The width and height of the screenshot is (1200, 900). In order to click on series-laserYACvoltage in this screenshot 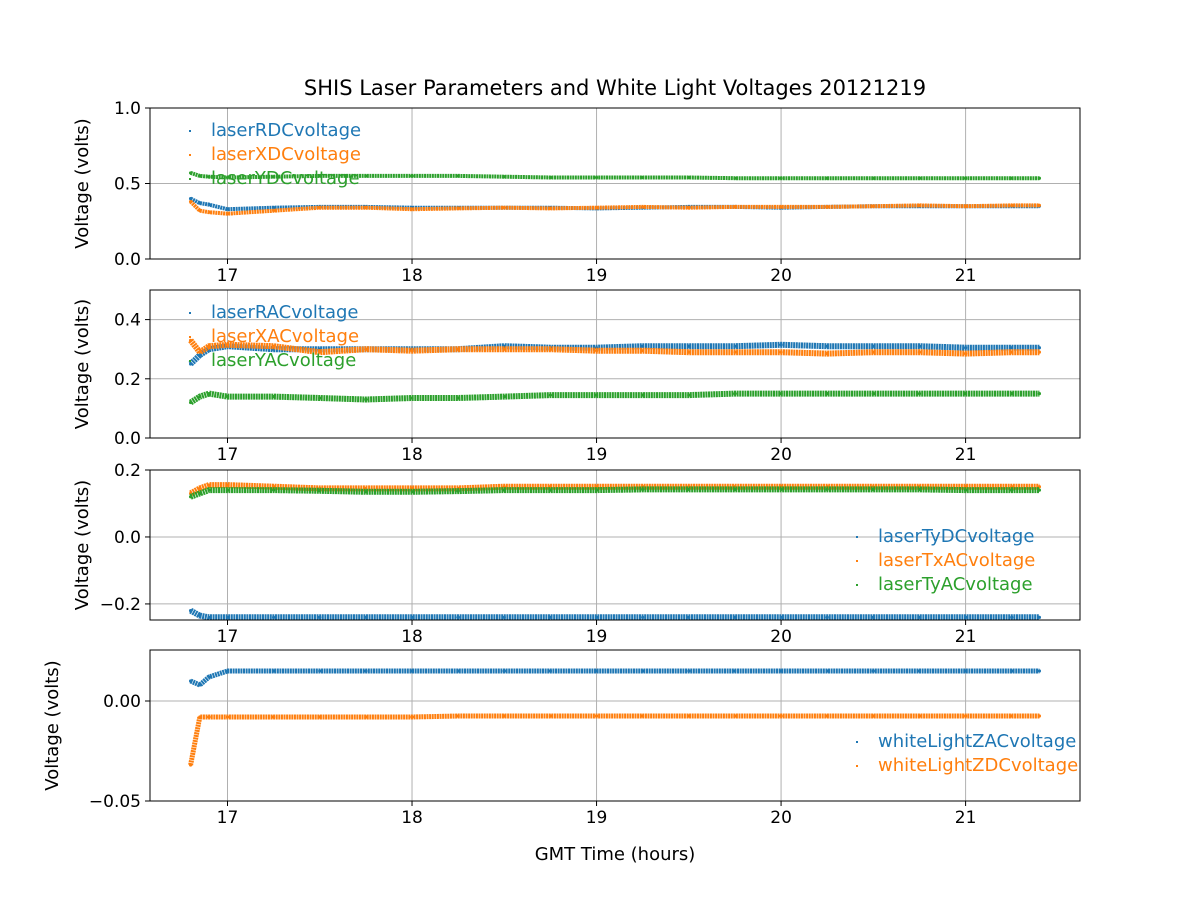, I will do `click(614, 398)`.